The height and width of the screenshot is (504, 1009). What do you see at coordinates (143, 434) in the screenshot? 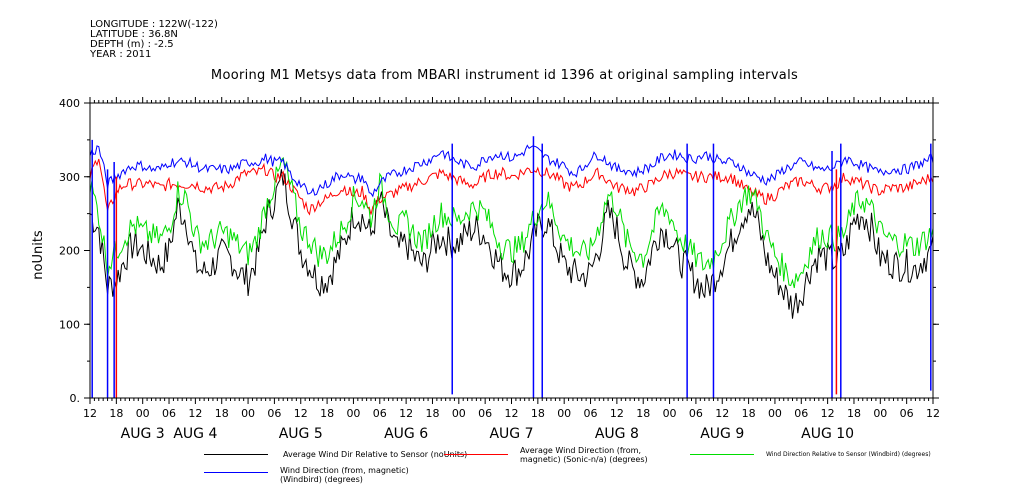
I see `x-day-label: AUG 3` at bounding box center [143, 434].